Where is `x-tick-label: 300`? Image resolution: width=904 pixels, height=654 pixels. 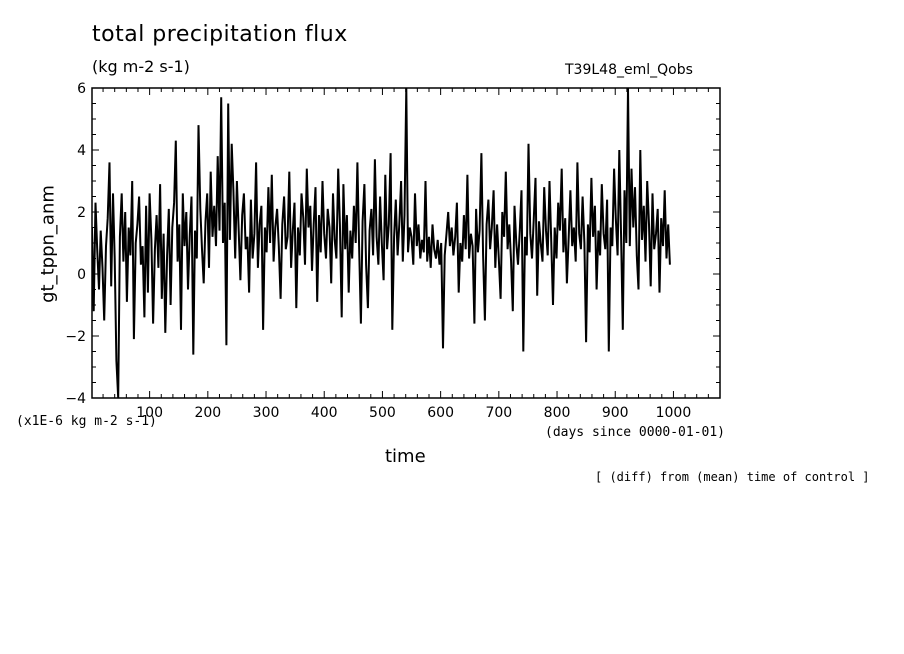 x-tick-label: 300 is located at coordinates (266, 413).